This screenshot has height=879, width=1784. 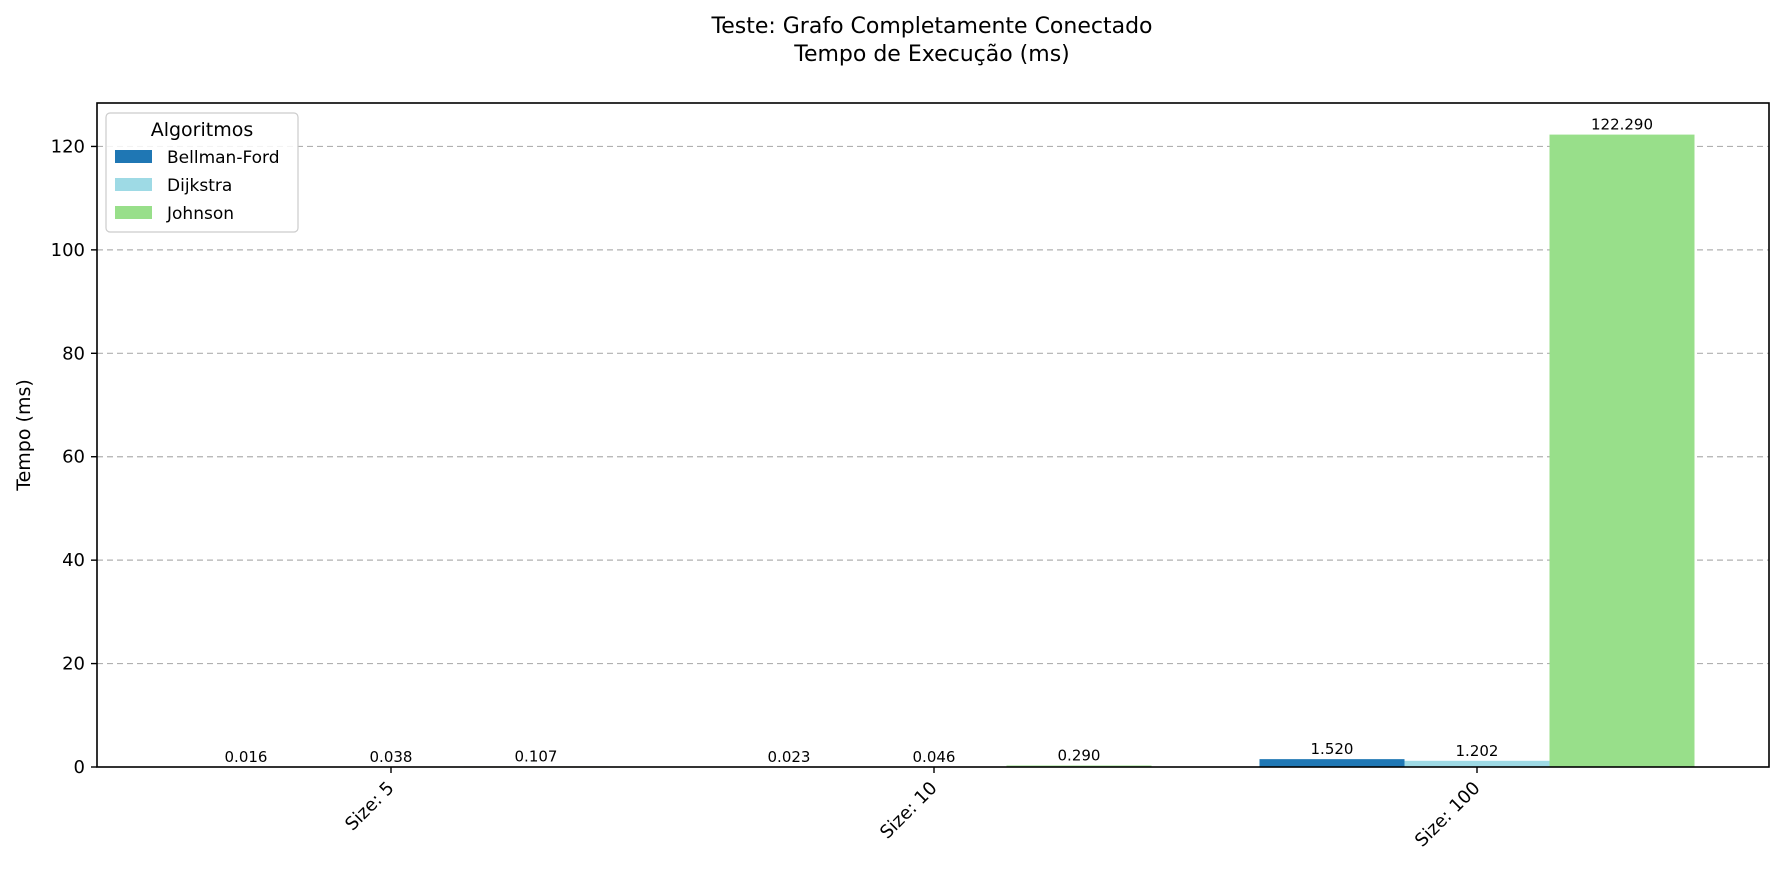 What do you see at coordinates (1622, 125) in the screenshot?
I see `bar-label-johnson-2: 122.290` at bounding box center [1622, 125].